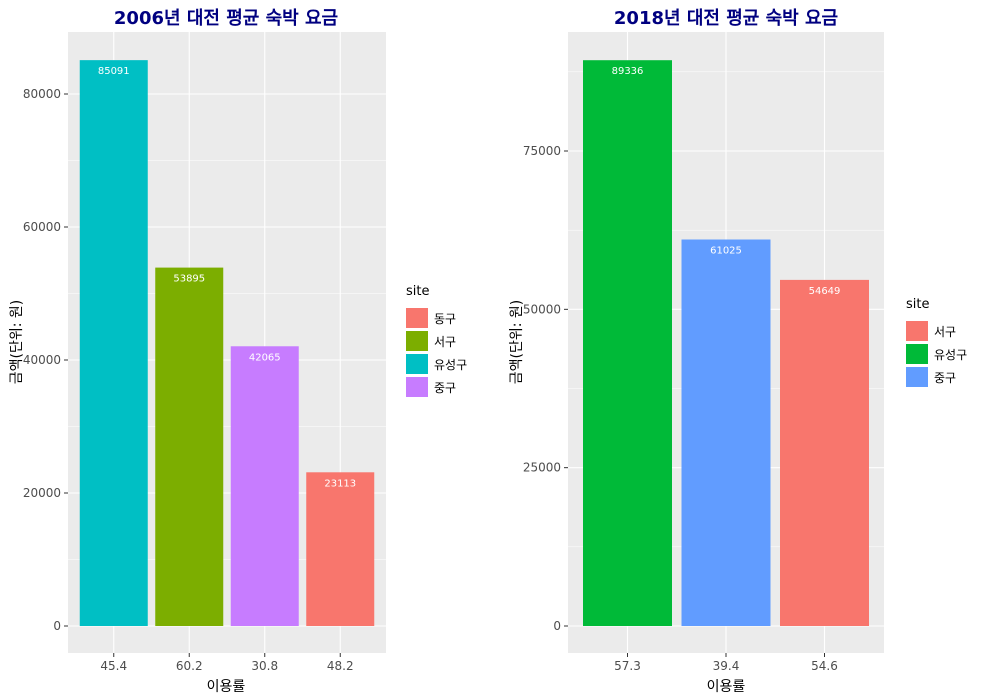  What do you see at coordinates (628, 71) in the screenshot?
I see `bar-value-label: 89336` at bounding box center [628, 71].